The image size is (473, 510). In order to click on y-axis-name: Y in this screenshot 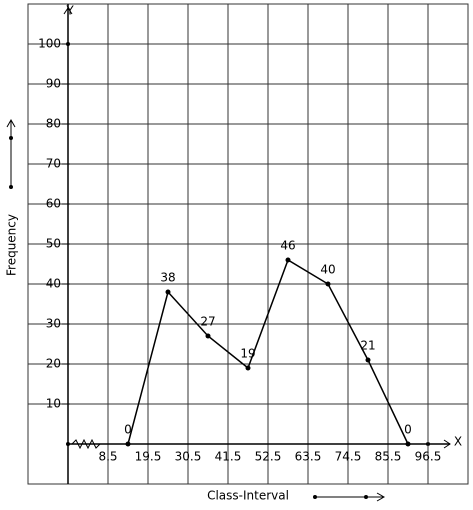, I will do `click(69, 11)`.